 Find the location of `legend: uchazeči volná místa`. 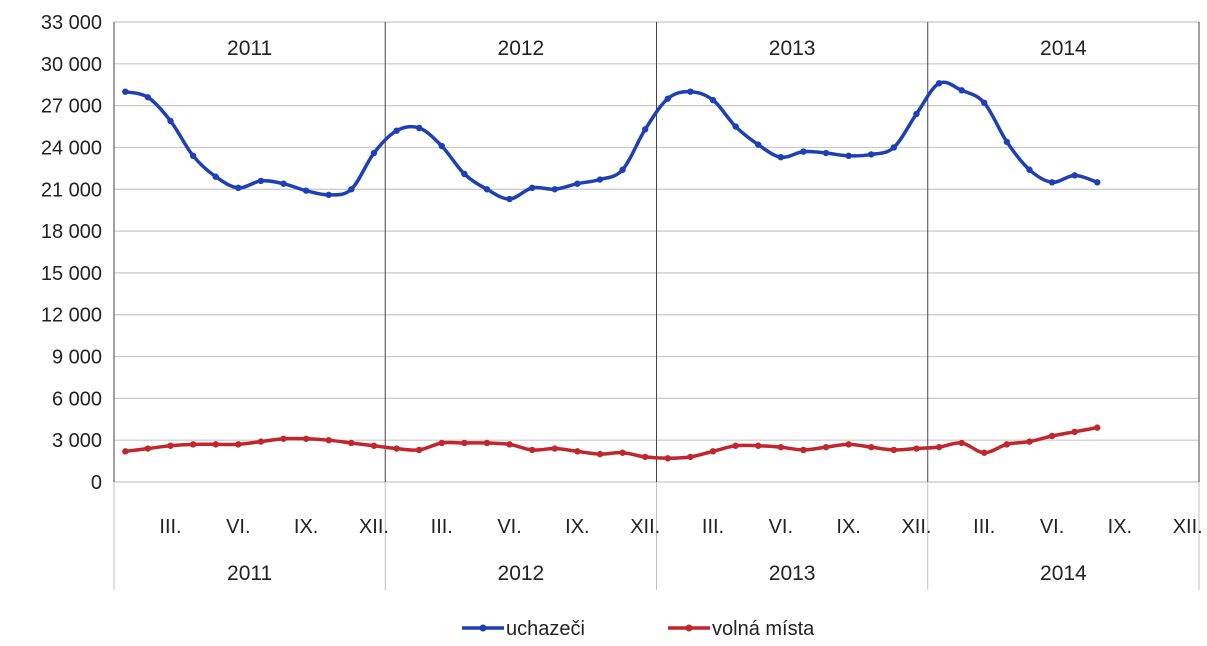

legend: uchazeči volná místa is located at coordinates (638, 629).